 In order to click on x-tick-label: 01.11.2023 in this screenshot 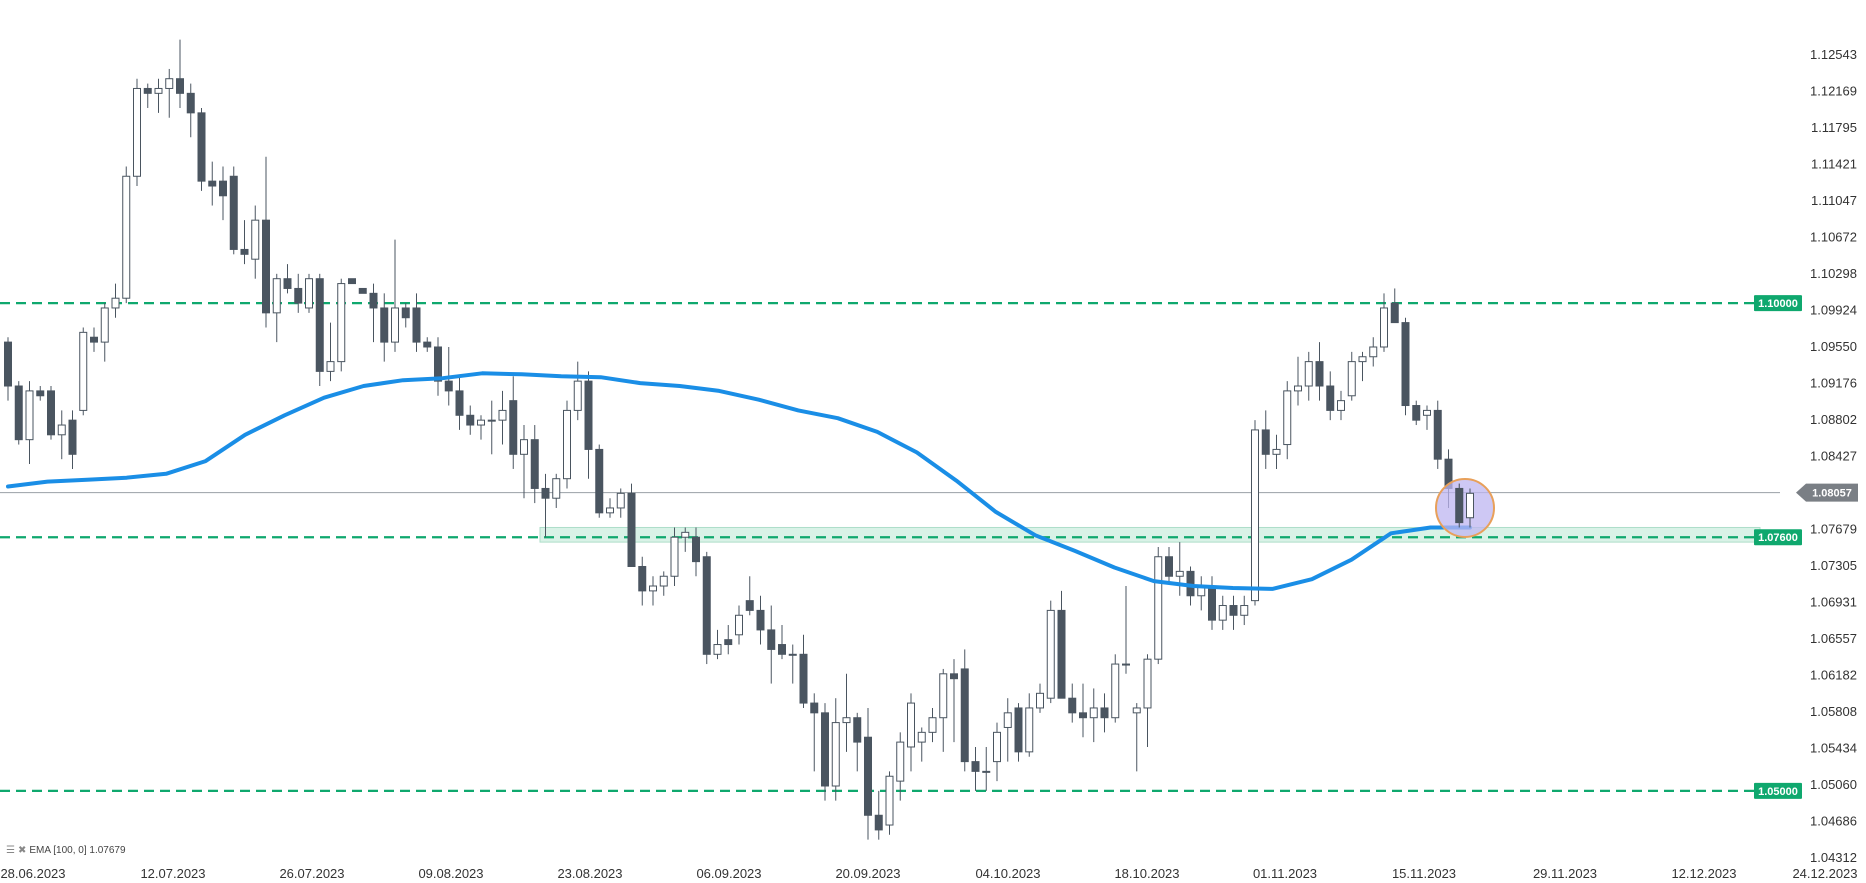, I will do `click(1285, 873)`.